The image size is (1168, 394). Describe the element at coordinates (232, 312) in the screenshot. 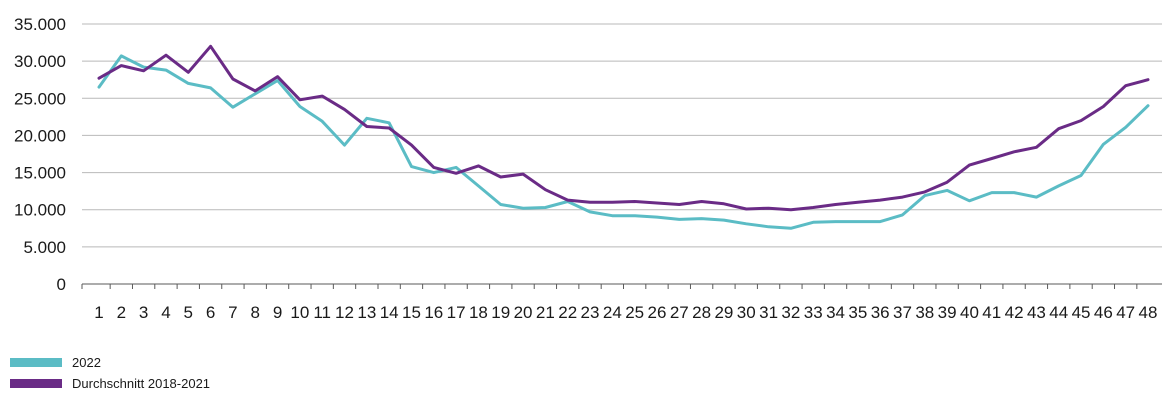

I see `x-tick-label: 7` at that location.